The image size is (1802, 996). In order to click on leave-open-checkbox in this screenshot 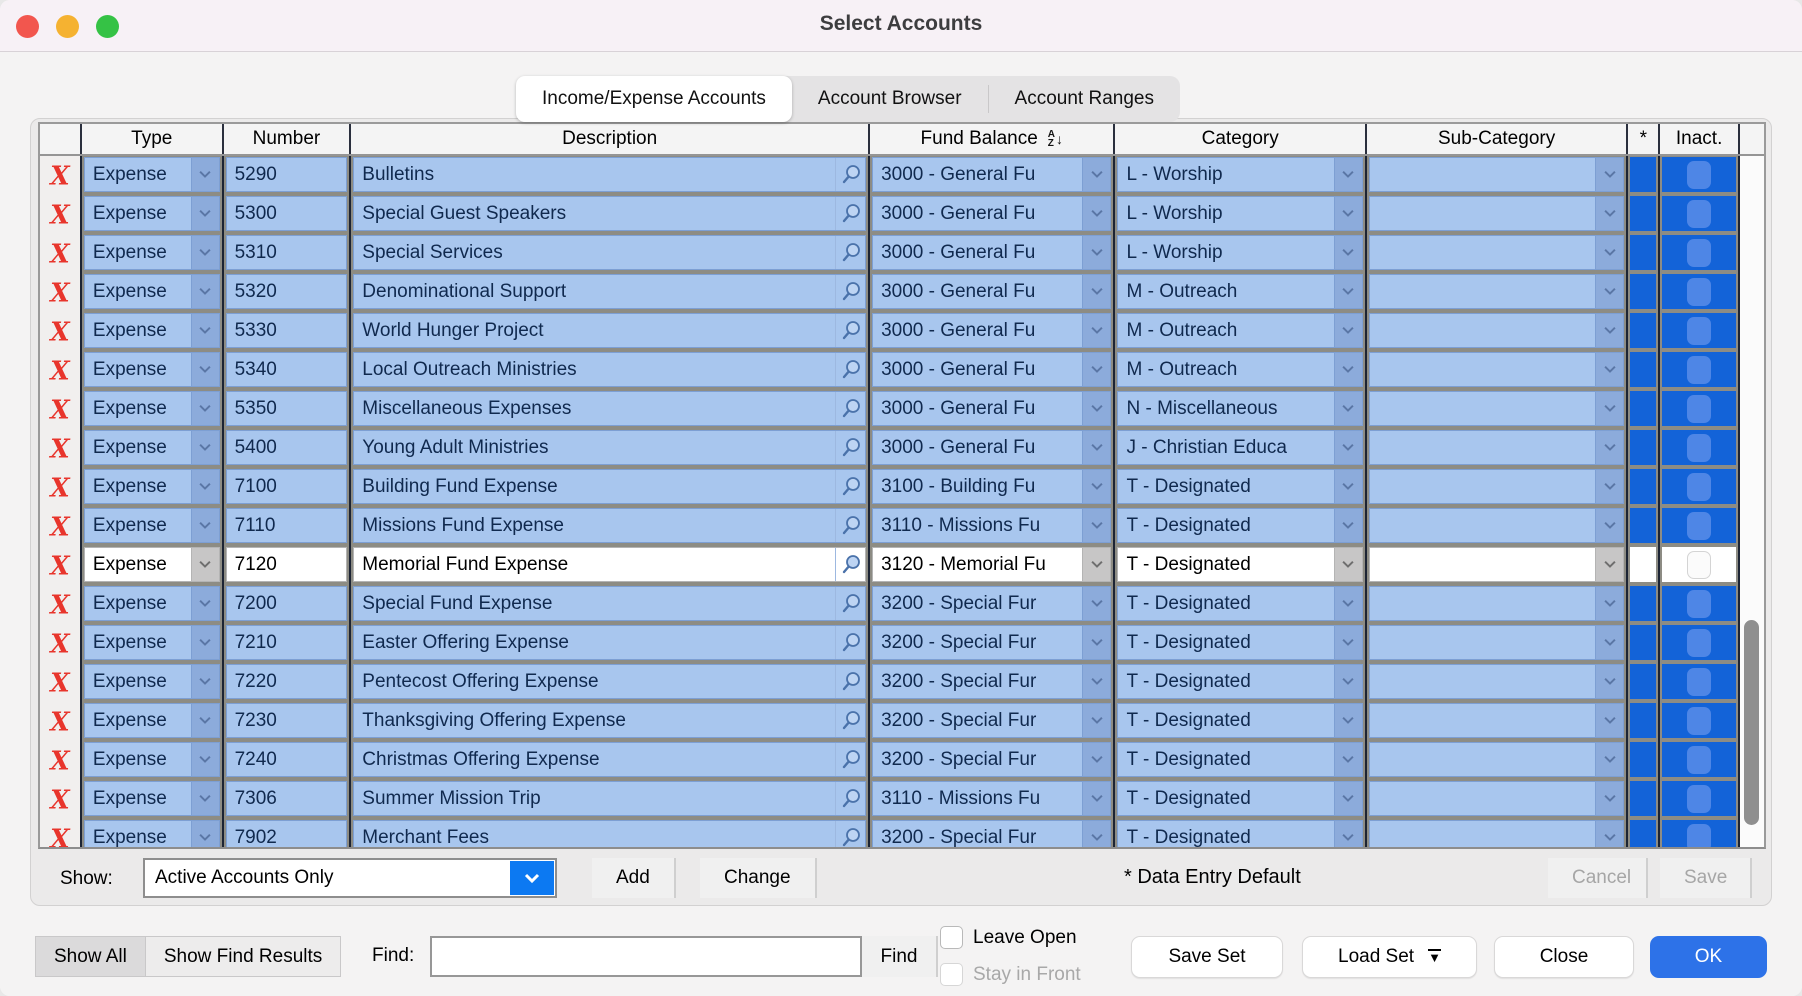, I will do `click(951, 937)`.